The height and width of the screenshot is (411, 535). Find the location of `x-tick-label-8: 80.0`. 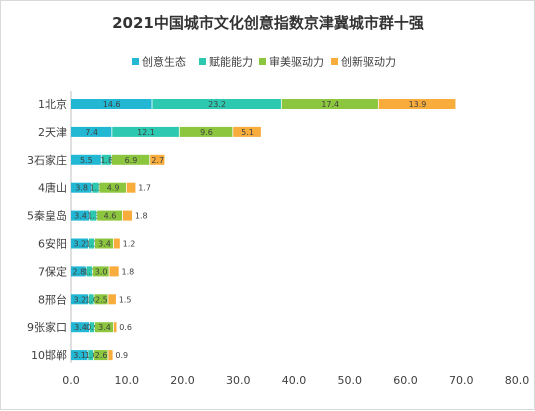

x-tick-label-8: 80.0 is located at coordinates (517, 380).